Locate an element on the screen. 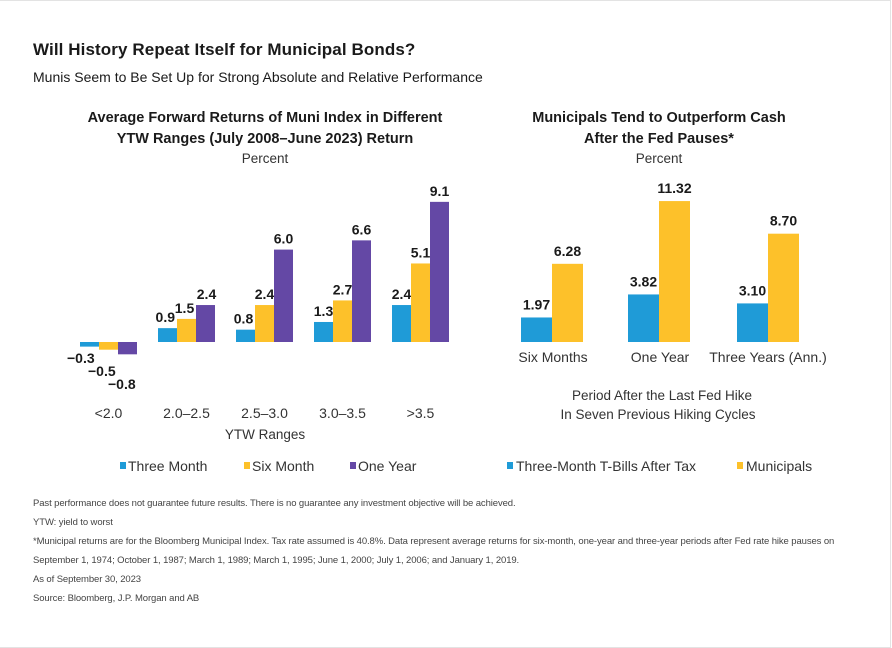 This screenshot has height=648, width=892. x-tick-2-0-2-5: 2.0–2.5 is located at coordinates (186, 413).